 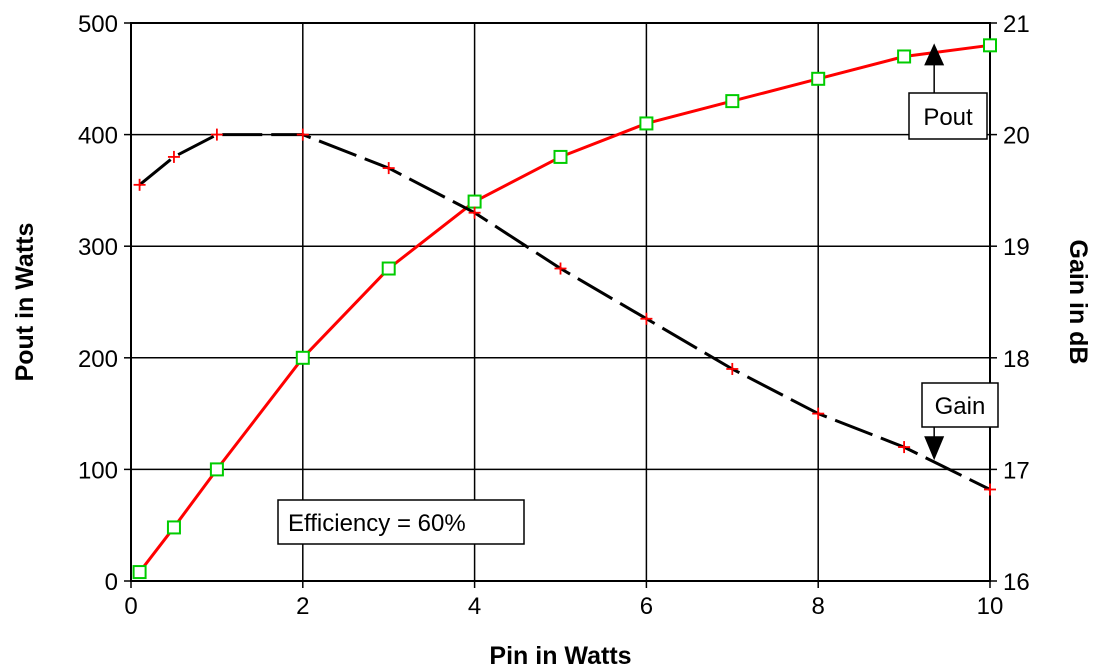 I want to click on efficiency-label-box, so click(x=401, y=522).